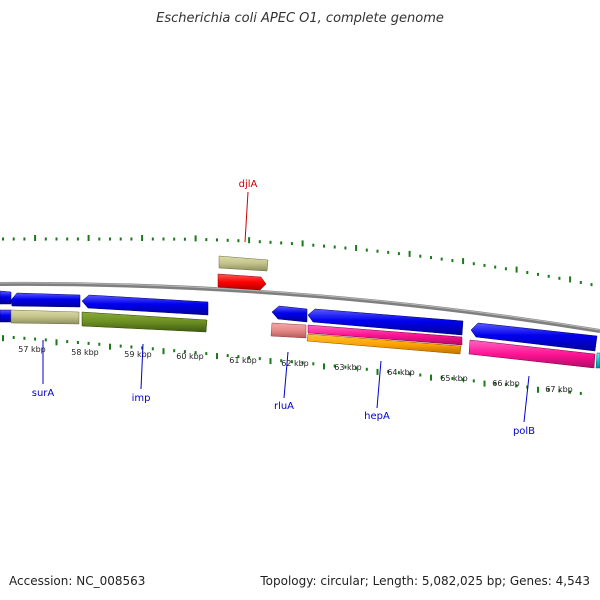  What do you see at coordinates (144, 322) in the screenshot?
I see `imp-feature` at bounding box center [144, 322].